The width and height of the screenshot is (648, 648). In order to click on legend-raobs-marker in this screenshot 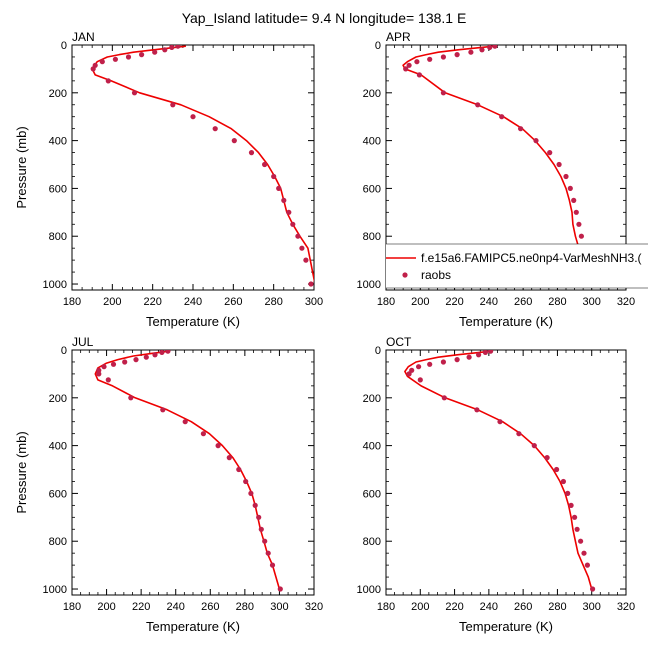, I will do `click(405, 275)`.